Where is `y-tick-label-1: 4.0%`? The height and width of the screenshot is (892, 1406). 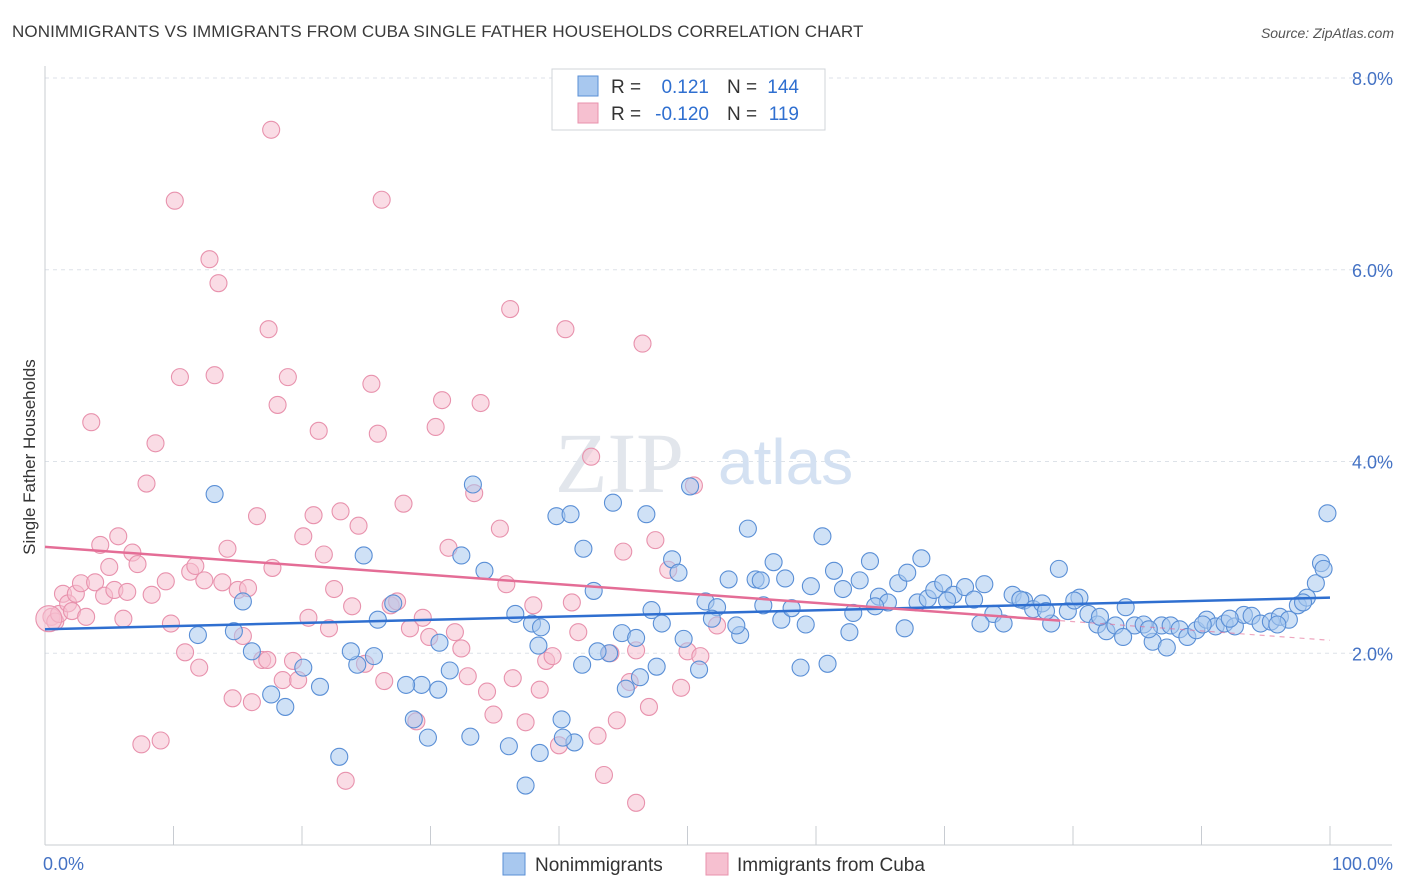
y-tick-label-1: 4.0% is located at coordinates (1372, 463).